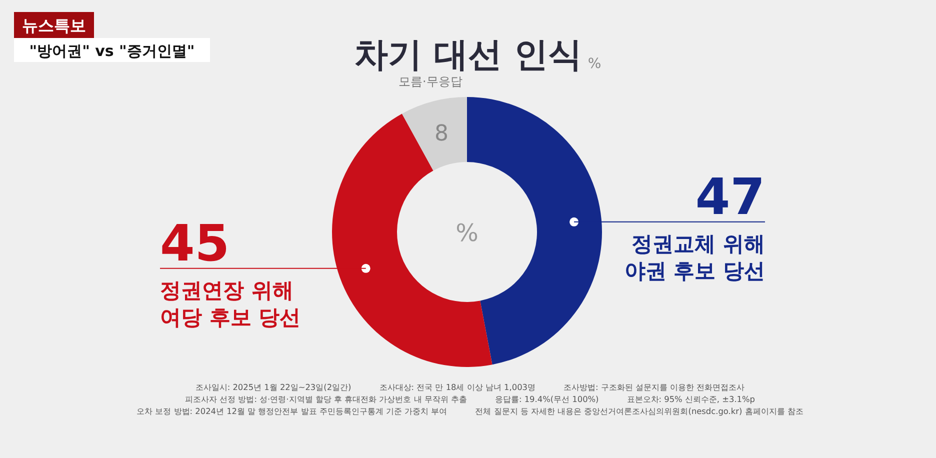  Describe the element at coordinates (273, 387) in the screenshot. I see `text: 조사일시: 2025년 1월 22일~23일(2일간)` at that location.